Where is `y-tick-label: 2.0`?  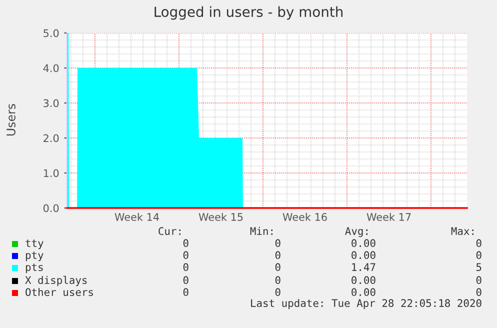
y-tick-label: 2.0 is located at coordinates (51, 138).